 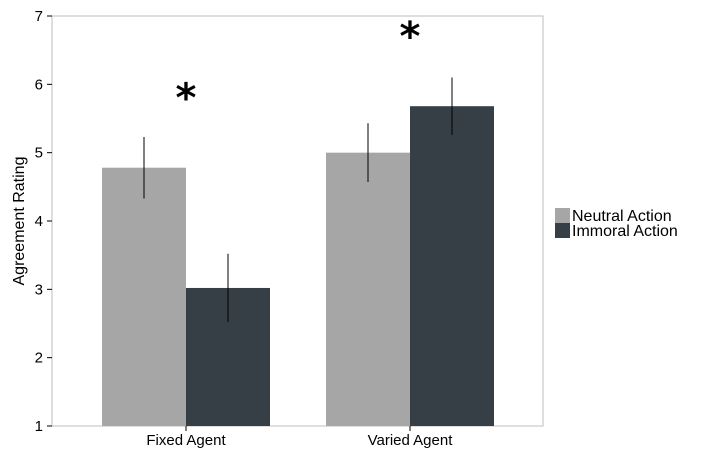 What do you see at coordinates (43, 221) in the screenshot?
I see `y-axis: 1 2 3 4 5 6 7` at bounding box center [43, 221].